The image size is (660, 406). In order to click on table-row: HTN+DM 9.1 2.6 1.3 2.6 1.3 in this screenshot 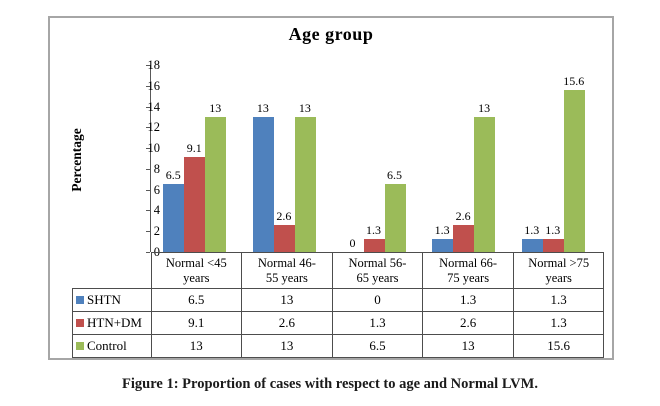, I will do `click(338, 323)`.